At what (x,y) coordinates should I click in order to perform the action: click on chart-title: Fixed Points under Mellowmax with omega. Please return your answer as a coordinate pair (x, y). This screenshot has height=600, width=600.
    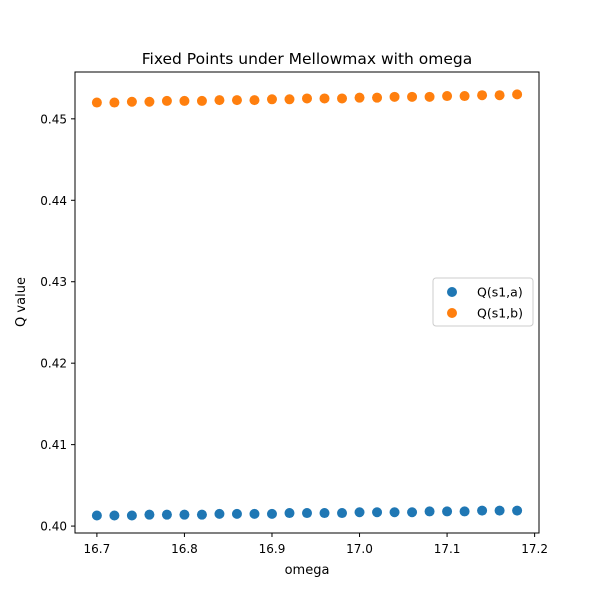
    Looking at the image, I should click on (307, 59).